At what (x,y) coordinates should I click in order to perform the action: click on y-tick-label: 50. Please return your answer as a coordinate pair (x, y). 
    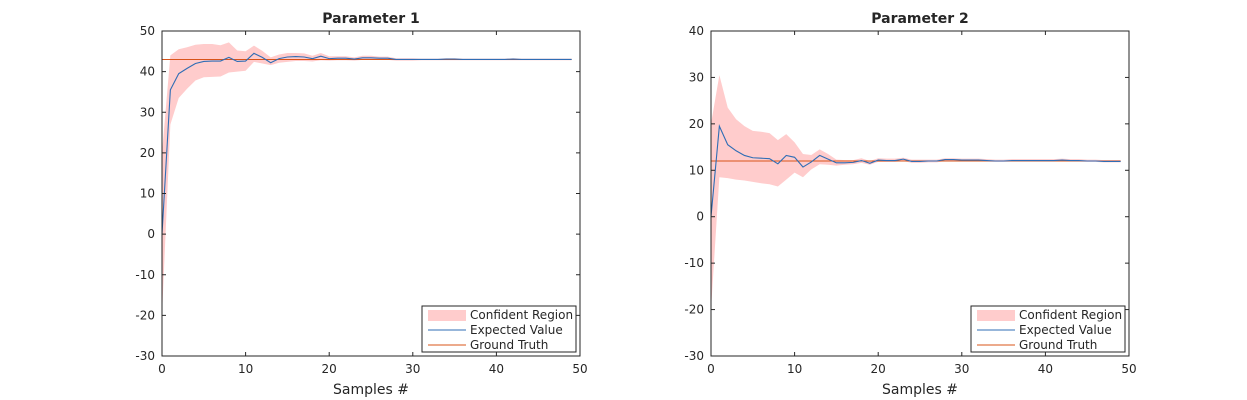
    Looking at the image, I should click on (147, 31).